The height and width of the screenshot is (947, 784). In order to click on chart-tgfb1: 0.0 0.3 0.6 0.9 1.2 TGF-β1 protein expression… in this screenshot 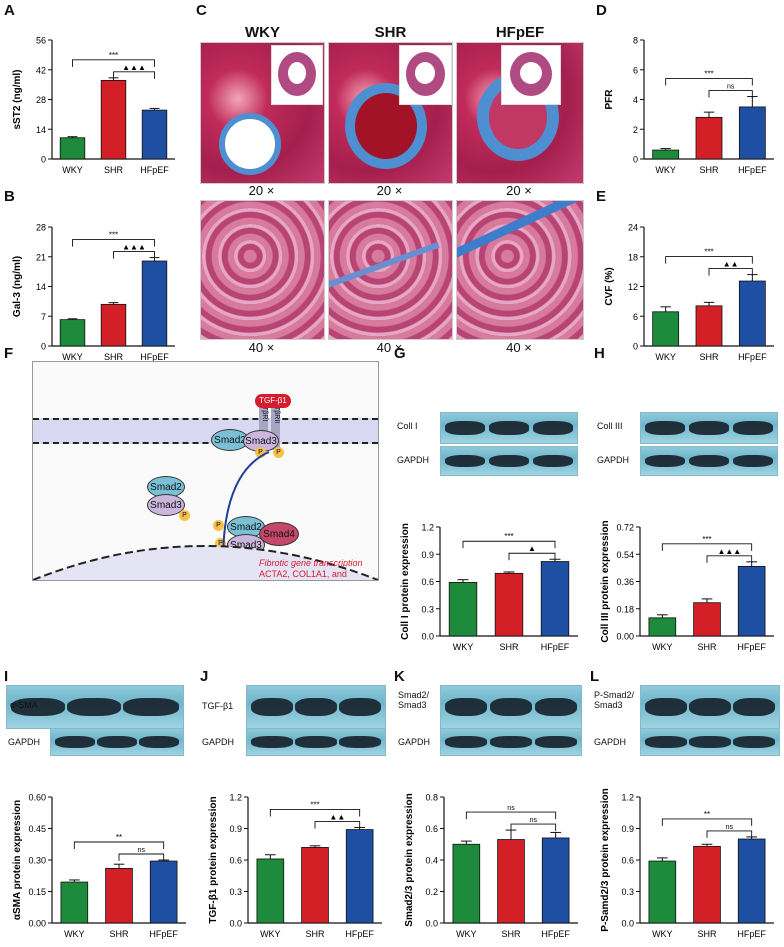, I will do `click(295, 866)`.